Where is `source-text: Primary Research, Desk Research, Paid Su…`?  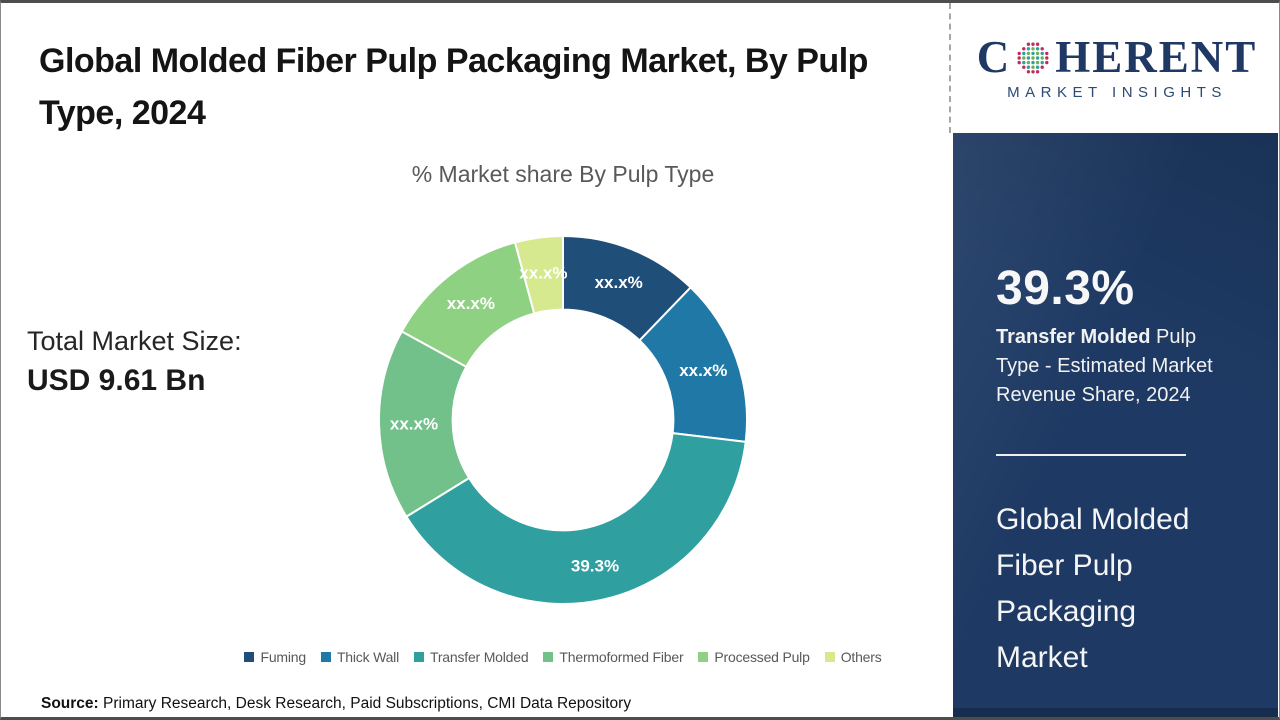 source-text: Primary Research, Desk Research, Paid Su… is located at coordinates (365, 703).